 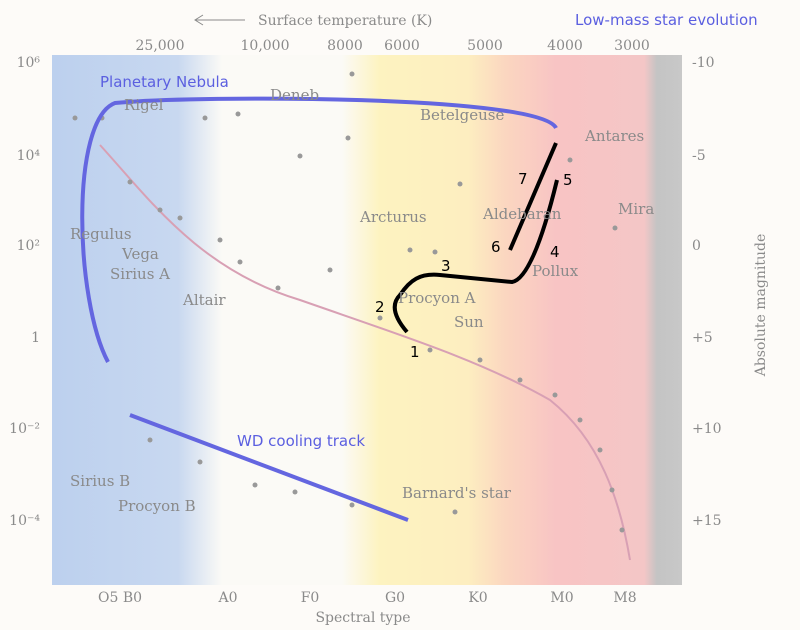 What do you see at coordinates (437, 298) in the screenshot?
I see `star-label: Procyon A` at bounding box center [437, 298].